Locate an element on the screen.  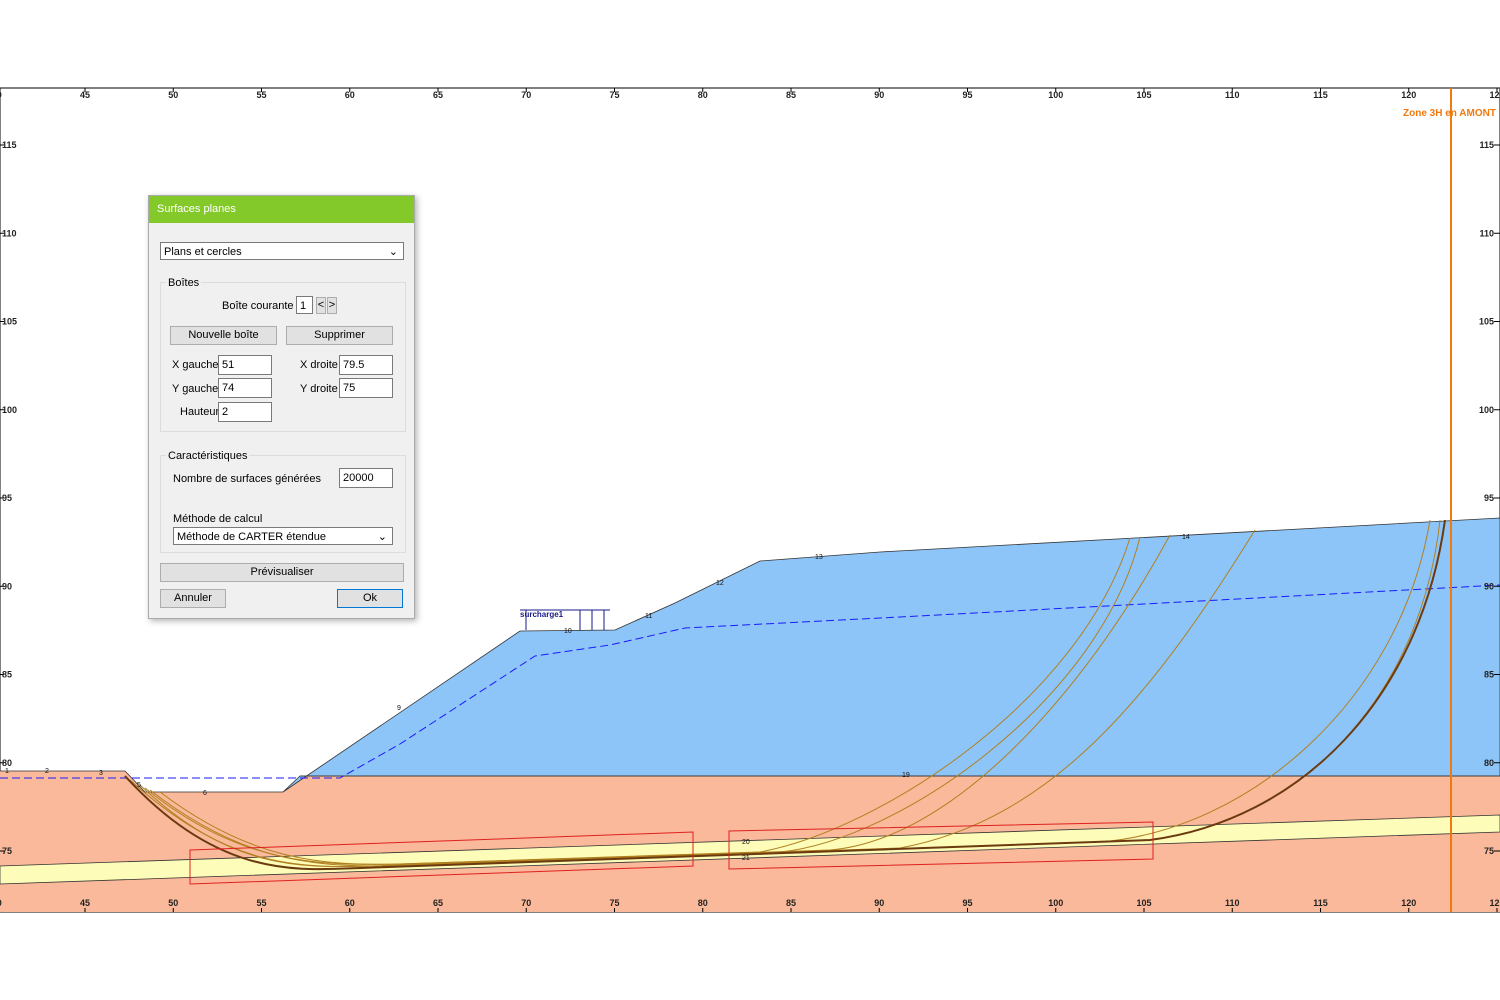
ok-button: Ok is located at coordinates (370, 598).